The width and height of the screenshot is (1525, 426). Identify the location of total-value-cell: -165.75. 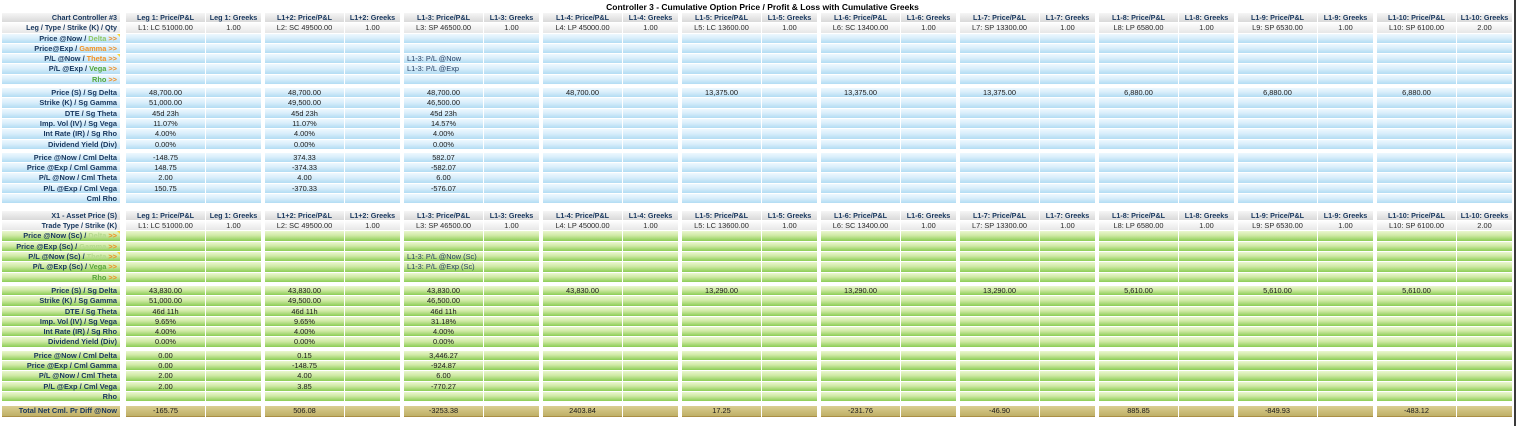
(165, 411).